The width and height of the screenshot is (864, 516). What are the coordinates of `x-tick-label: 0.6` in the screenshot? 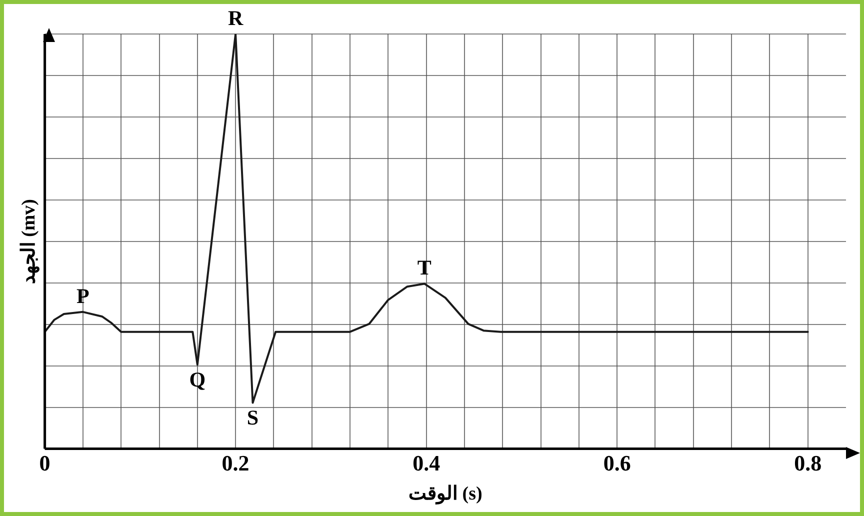 It's located at (617, 463).